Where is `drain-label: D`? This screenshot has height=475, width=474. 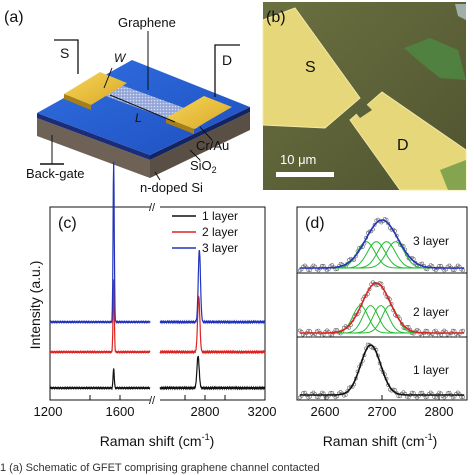
drain-label: D is located at coordinates (227, 60).